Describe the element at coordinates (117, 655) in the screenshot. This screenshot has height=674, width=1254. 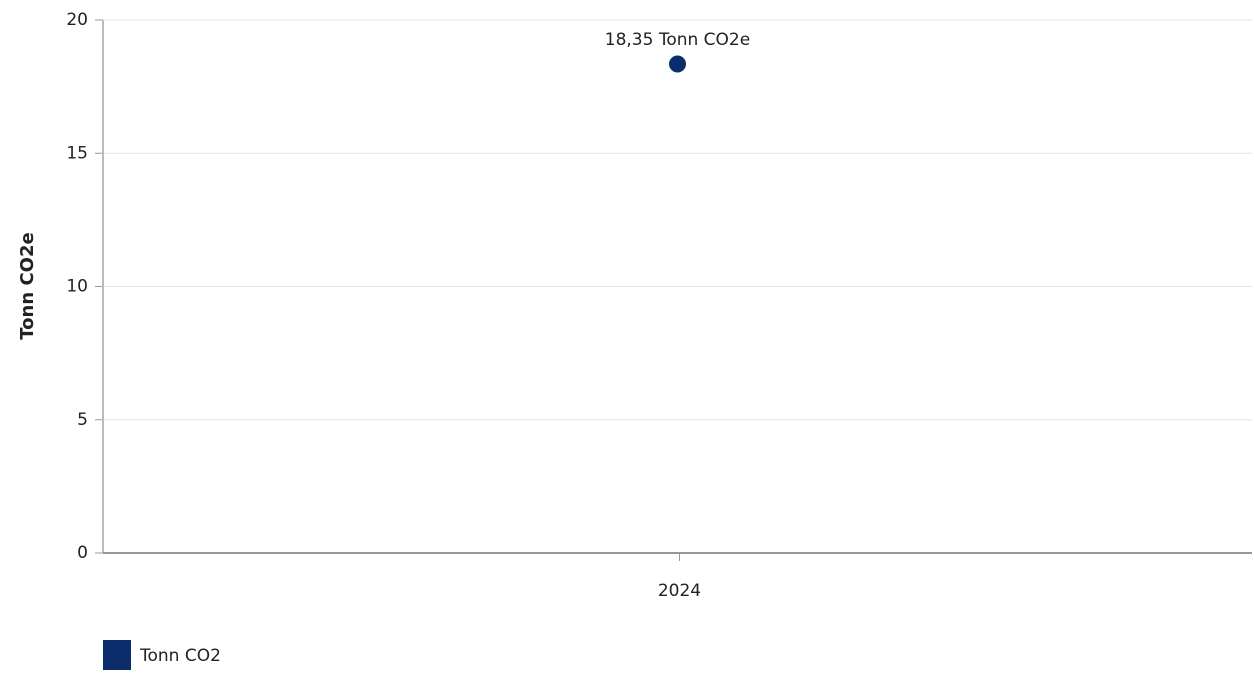
I see `legend-swatch` at that location.